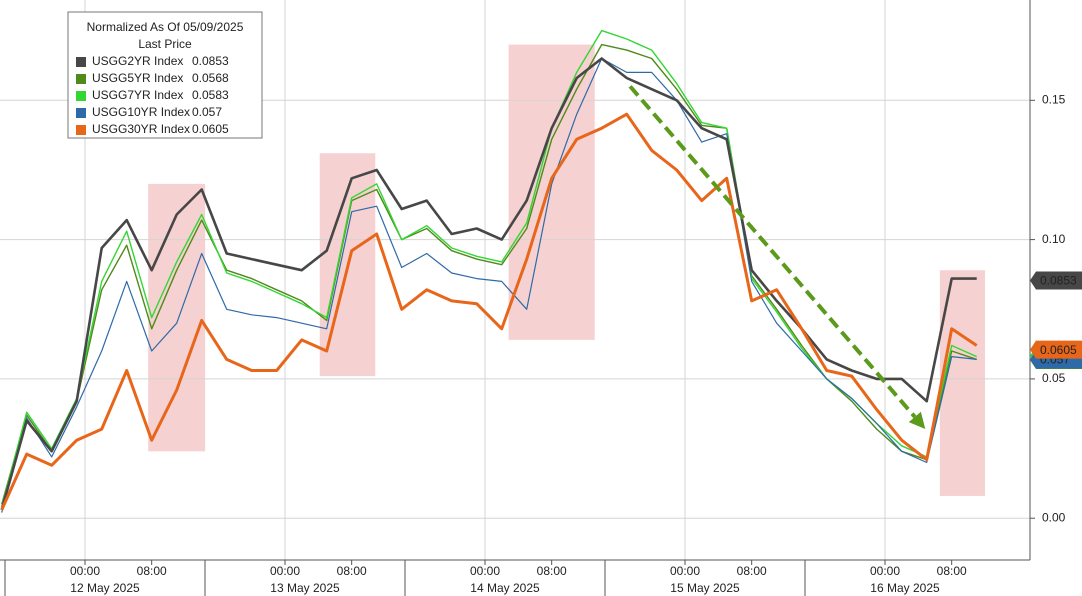  What do you see at coordinates (210, 61) in the screenshot?
I see `legend-value: 0.0853` at bounding box center [210, 61].